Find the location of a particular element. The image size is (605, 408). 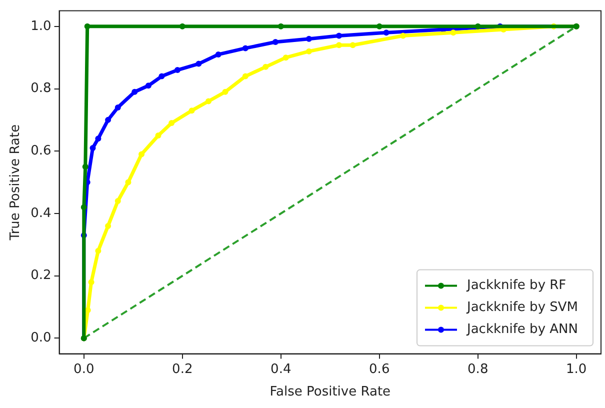

y-tick-label: 0.4 is located at coordinates (41, 213).